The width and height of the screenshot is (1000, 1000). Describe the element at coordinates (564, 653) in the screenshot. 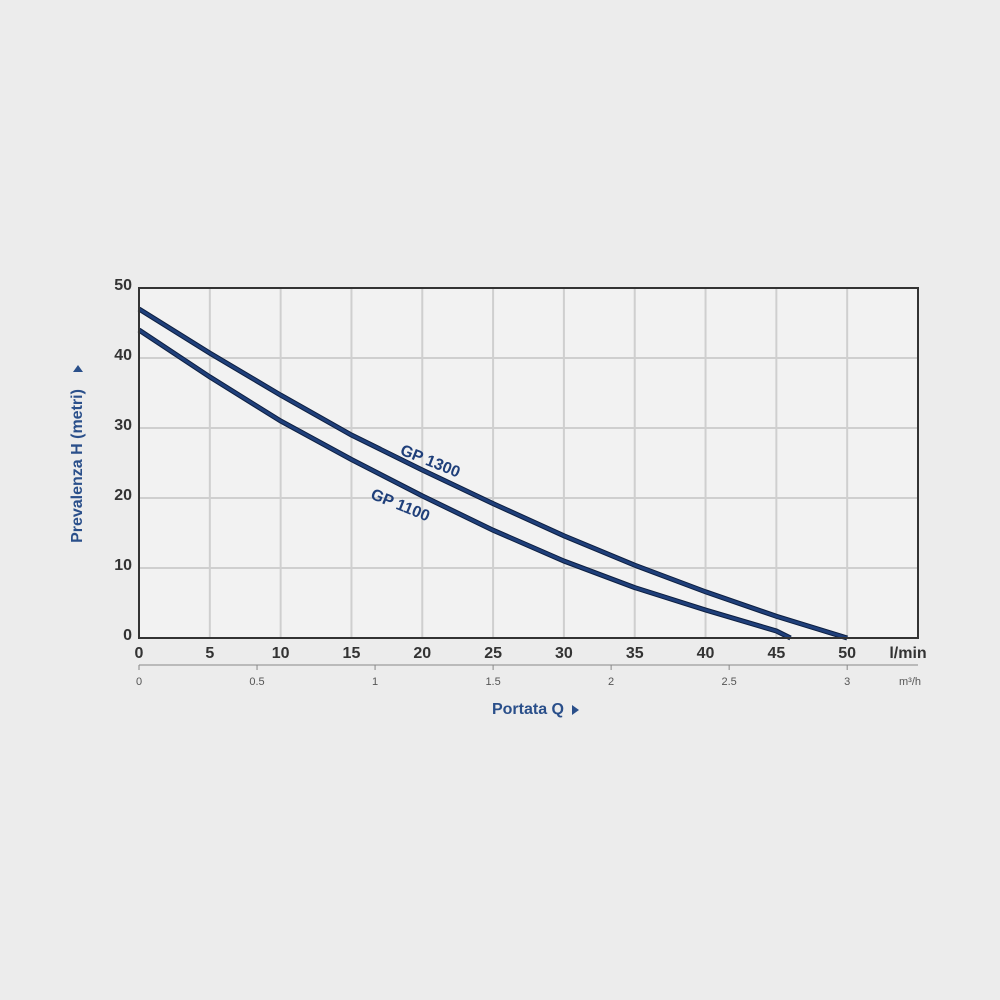

I see `x-tick-label: 30` at that location.